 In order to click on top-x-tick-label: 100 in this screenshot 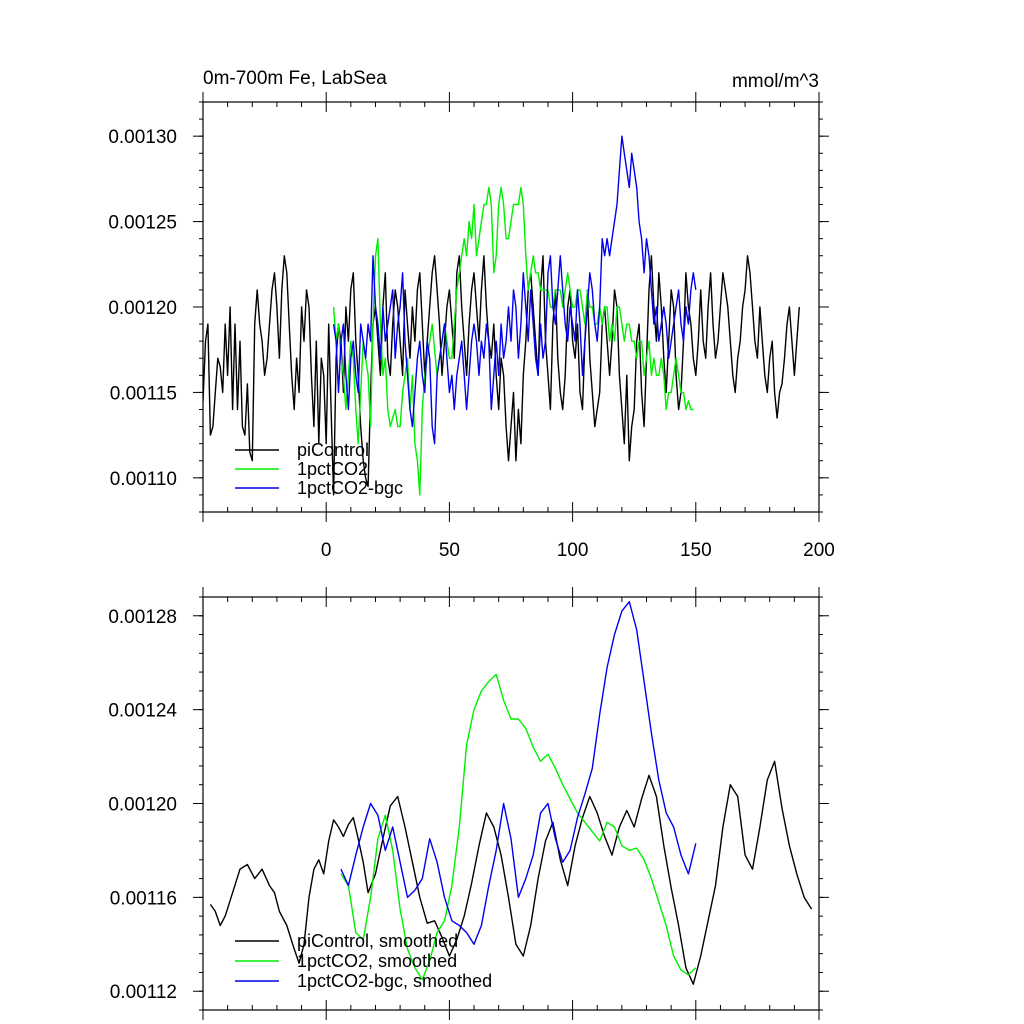, I will do `click(573, 550)`.